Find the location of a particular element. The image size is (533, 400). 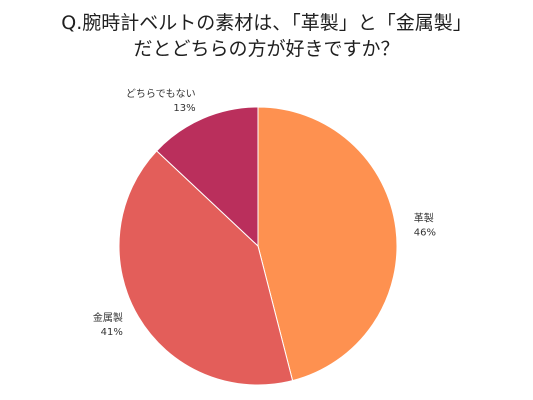

pie-label-category-2: どちらでもない is located at coordinates (161, 94).